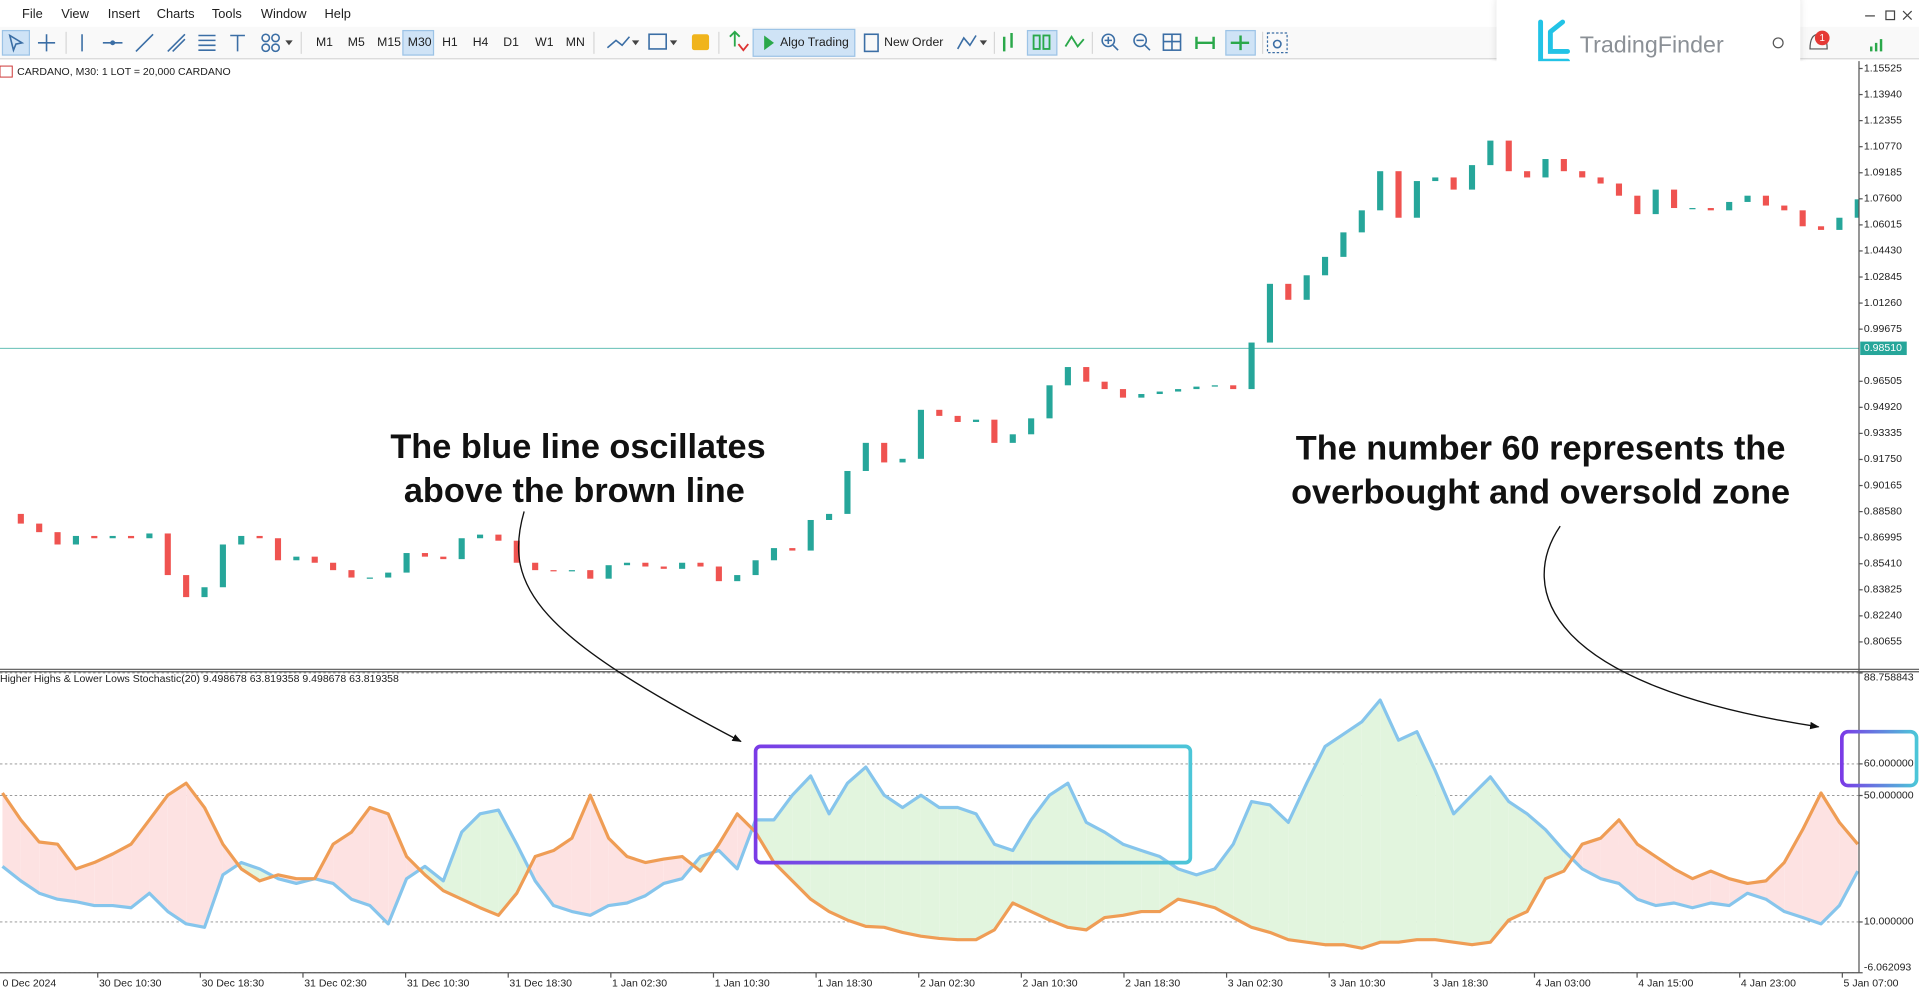 Image resolution: width=1919 pixels, height=996 pixels. Describe the element at coordinates (544, 42) in the screenshot. I see `timeframe-button: W1` at that location.